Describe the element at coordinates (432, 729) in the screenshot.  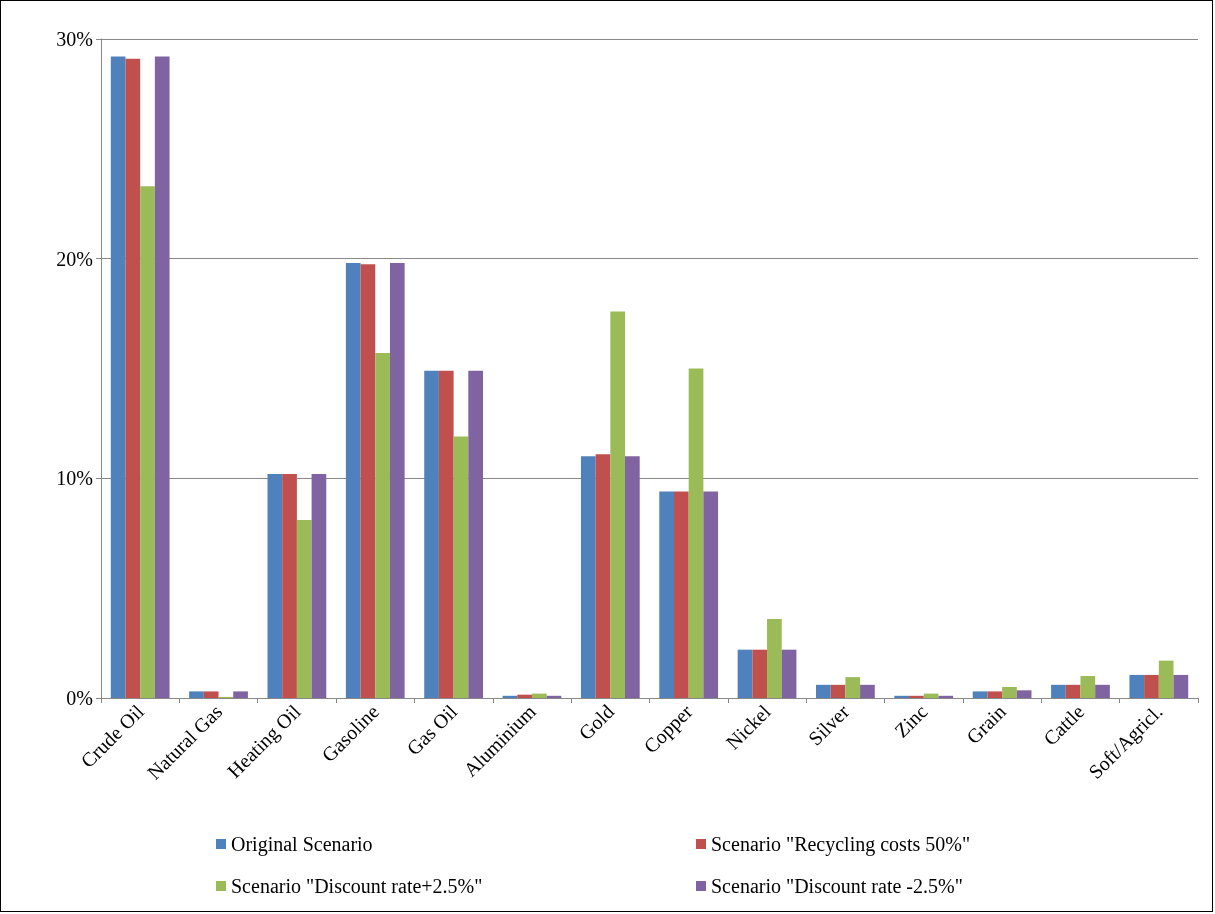
I see `x-tick-label: Gas Oil` at that location.